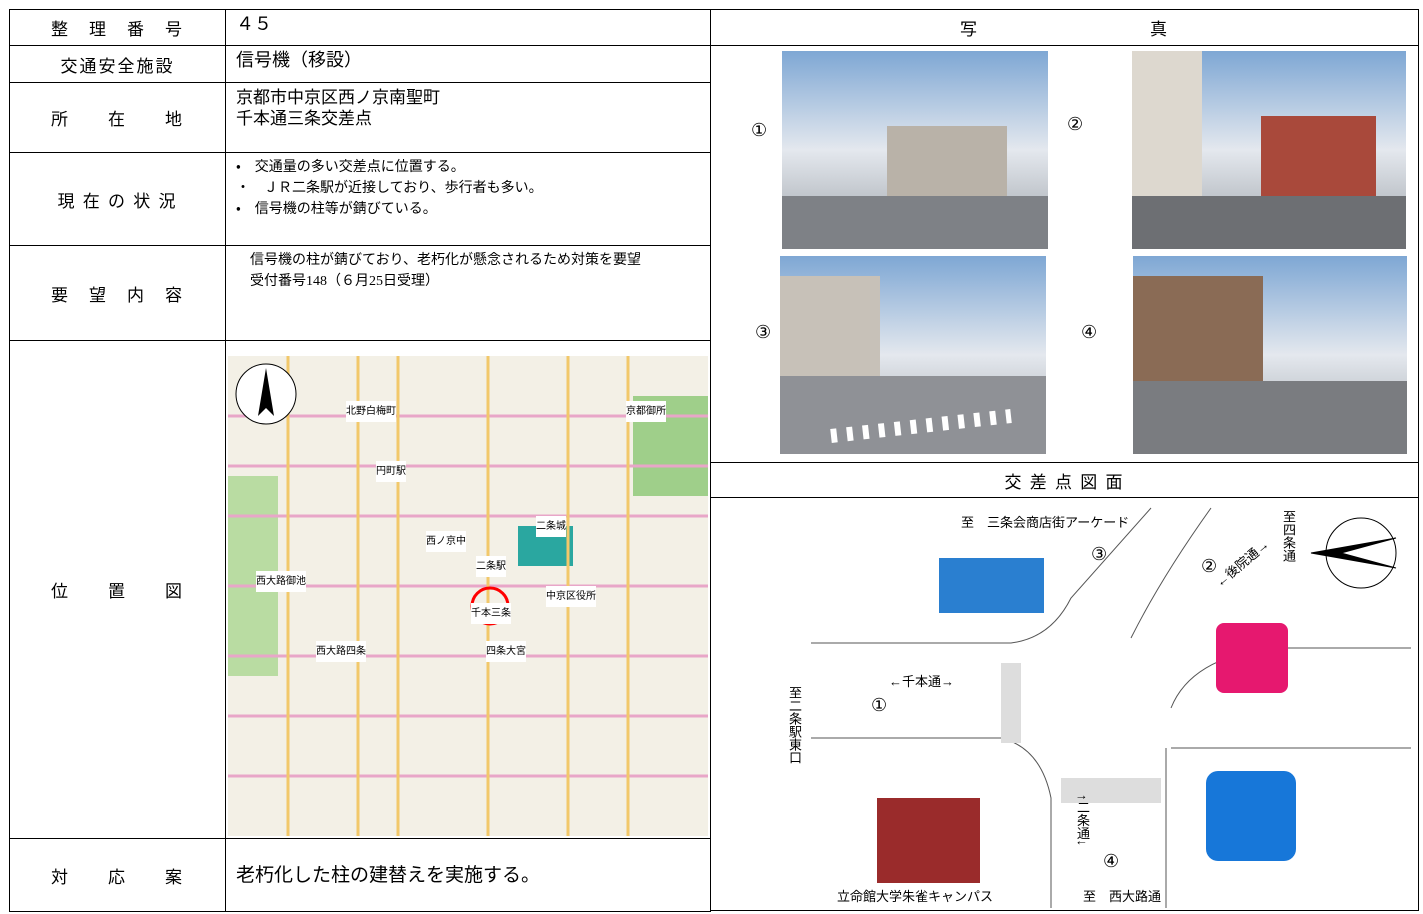  I want to click on label: 立命館大学朱雀キャンパス, so click(915, 896).